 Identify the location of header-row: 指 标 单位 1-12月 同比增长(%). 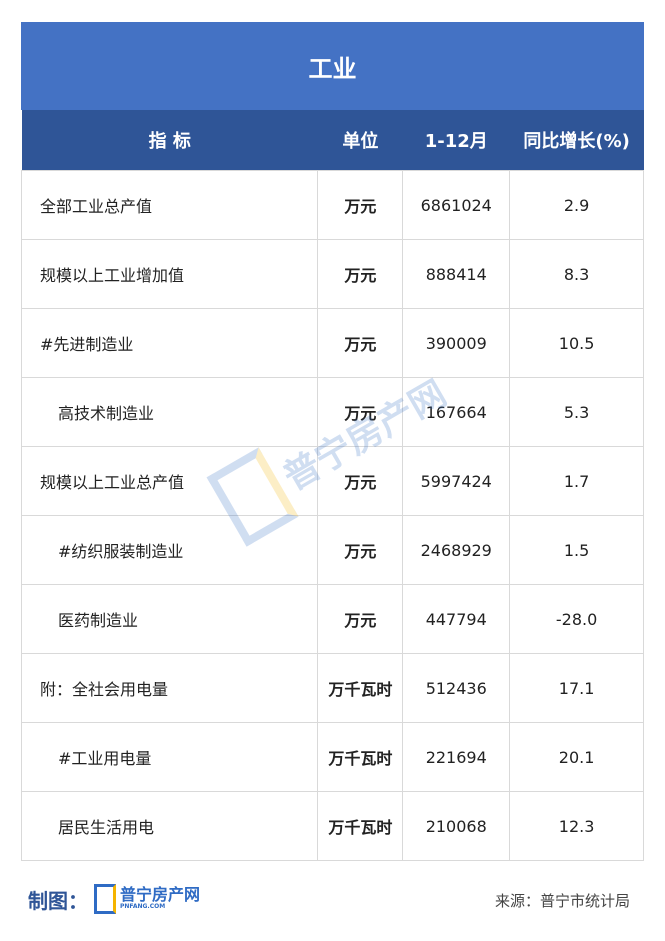
(332, 140).